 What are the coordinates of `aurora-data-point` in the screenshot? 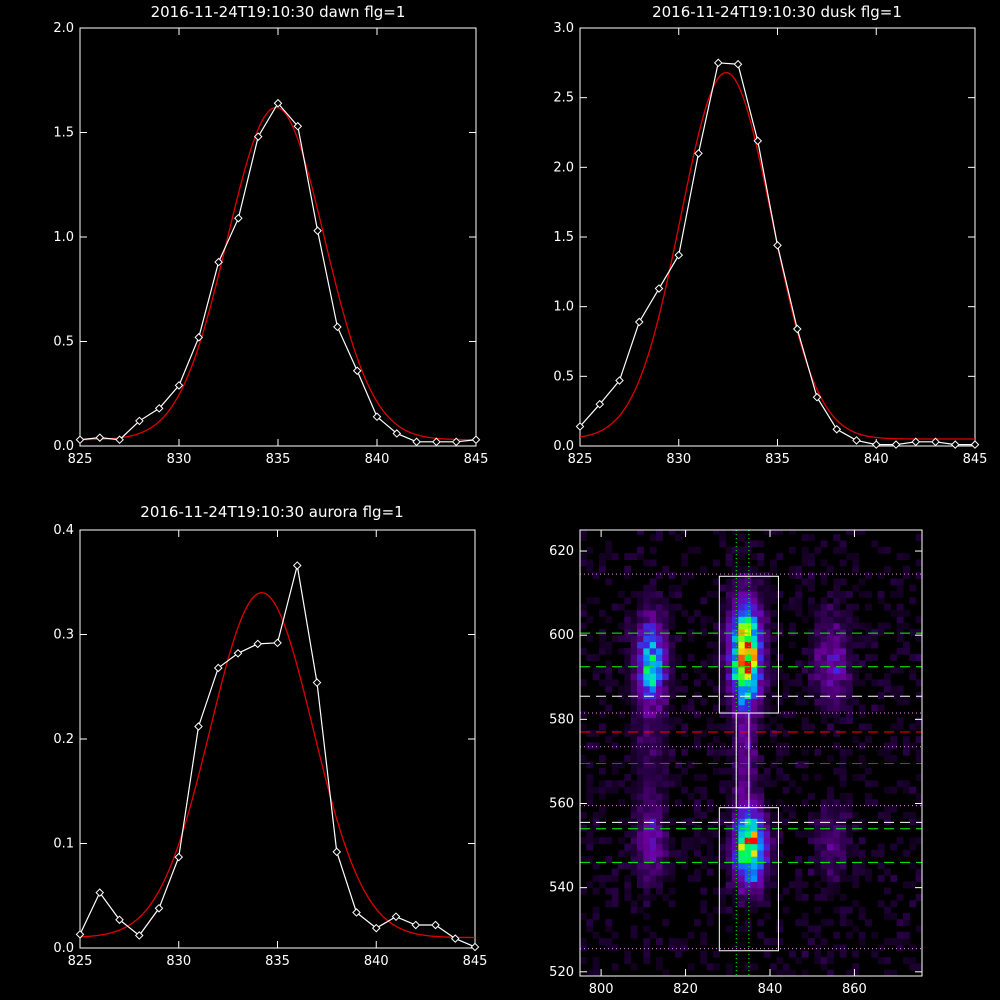 It's located at (416, 925).